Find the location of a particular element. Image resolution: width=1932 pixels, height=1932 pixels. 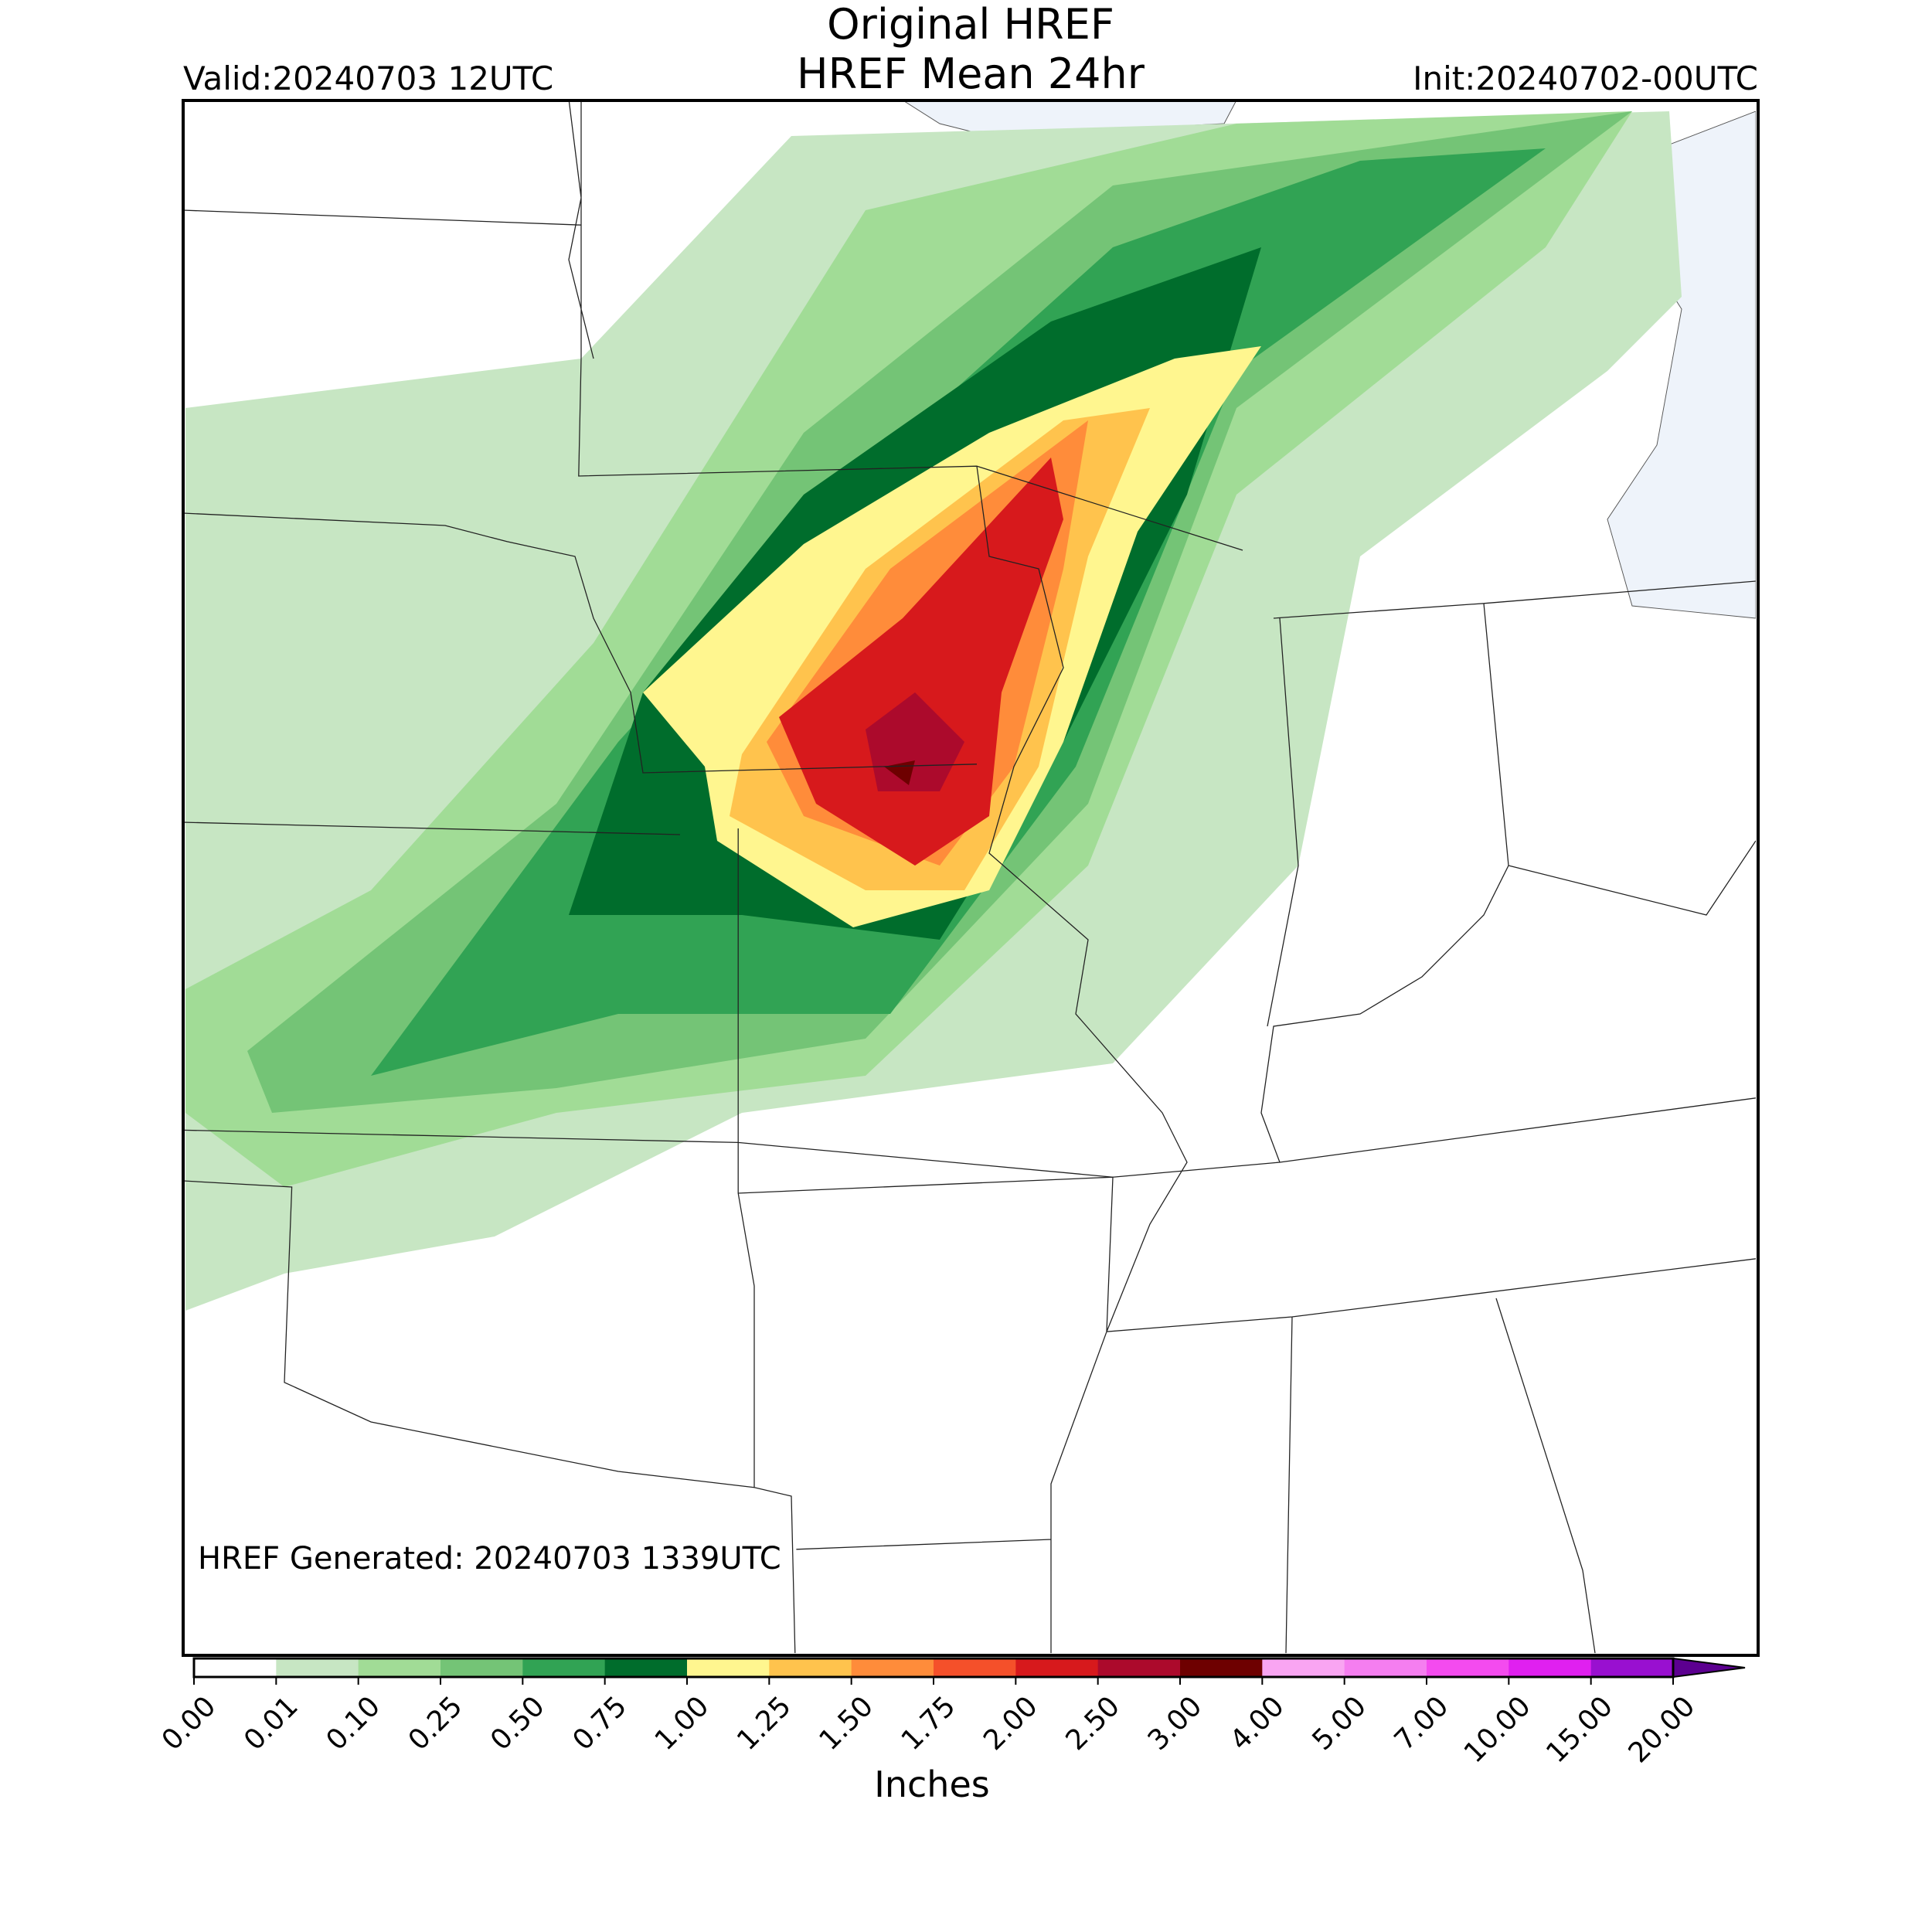

colorbar-tick-label: 1.75 is located at coordinates (929, 1724).